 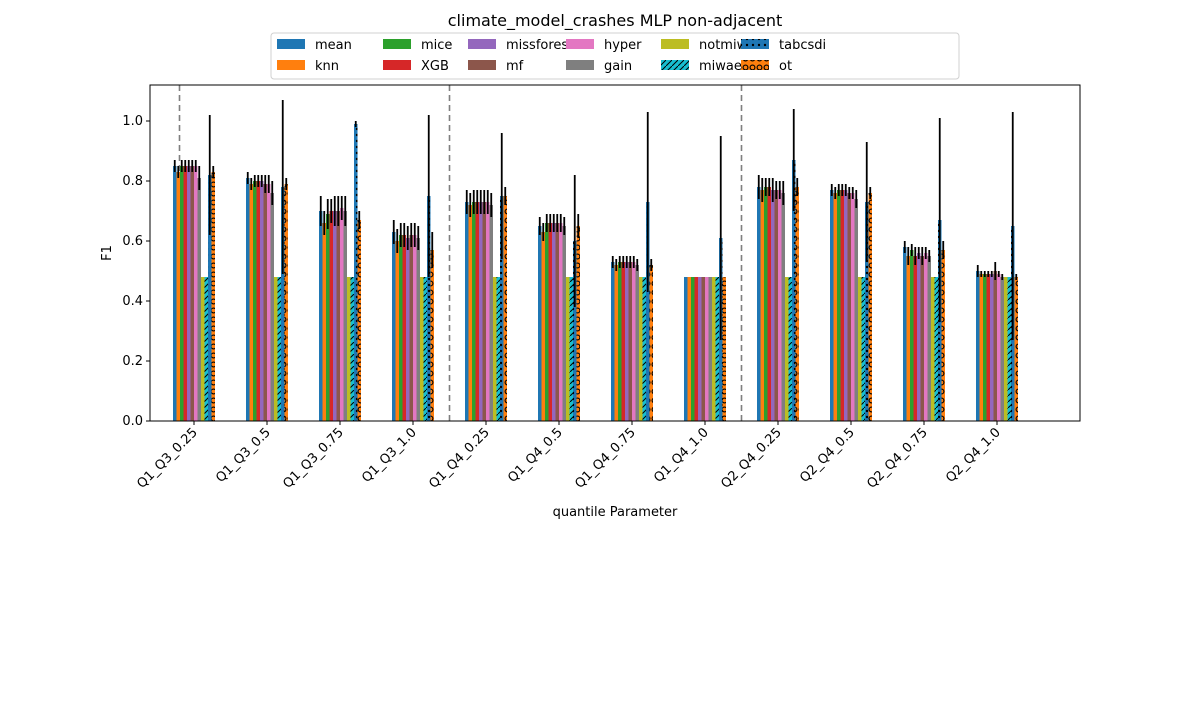 What do you see at coordinates (349, 349) in the screenshot?
I see `bar-notmiwae-Q1_Q3_0.75` at bounding box center [349, 349].